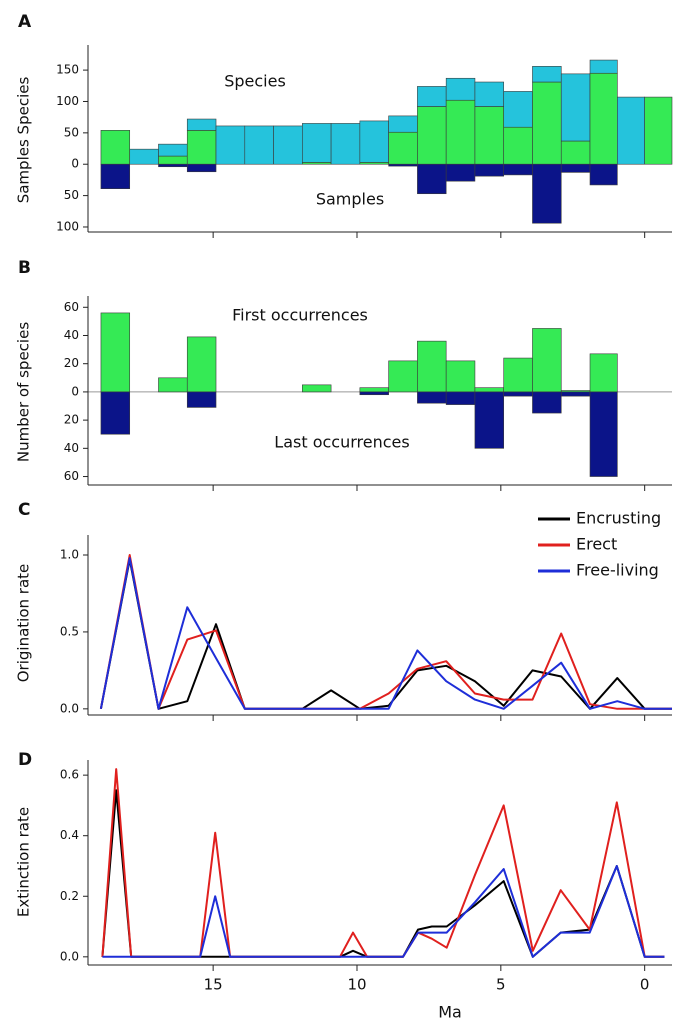 This screenshot has height=1026, width=684. Describe the element at coordinates (24, 392) in the screenshot. I see `y-axis-label: Number of species` at that location.